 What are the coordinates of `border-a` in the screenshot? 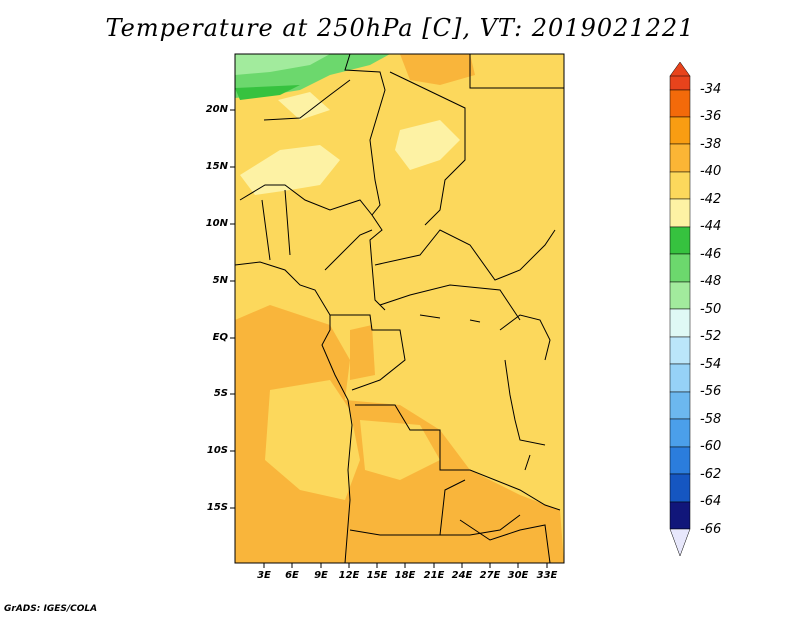 It's located at (365, 182).